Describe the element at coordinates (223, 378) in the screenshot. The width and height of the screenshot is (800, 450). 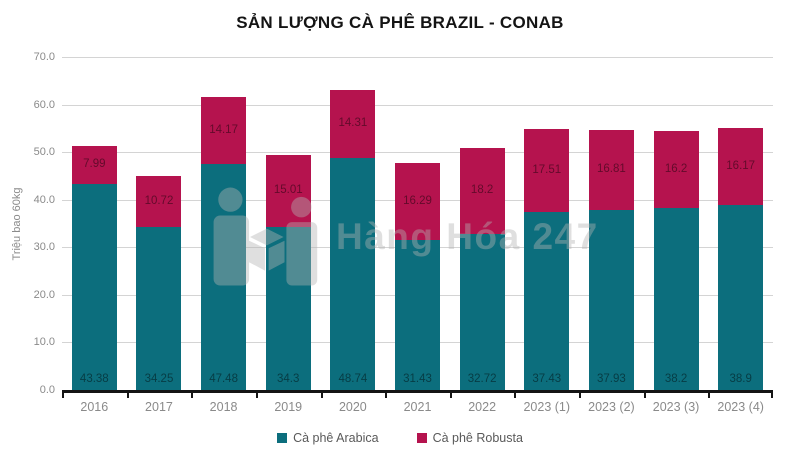
I see `bar-value-label: 47.48` at that location.